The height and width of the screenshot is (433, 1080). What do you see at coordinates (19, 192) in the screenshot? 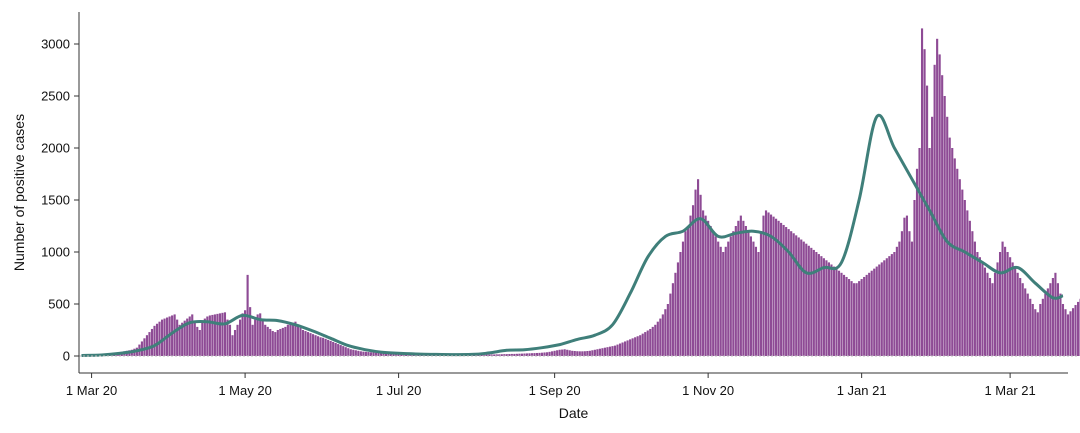
I see `y-axis-title: Number of positive cases` at bounding box center [19, 192].